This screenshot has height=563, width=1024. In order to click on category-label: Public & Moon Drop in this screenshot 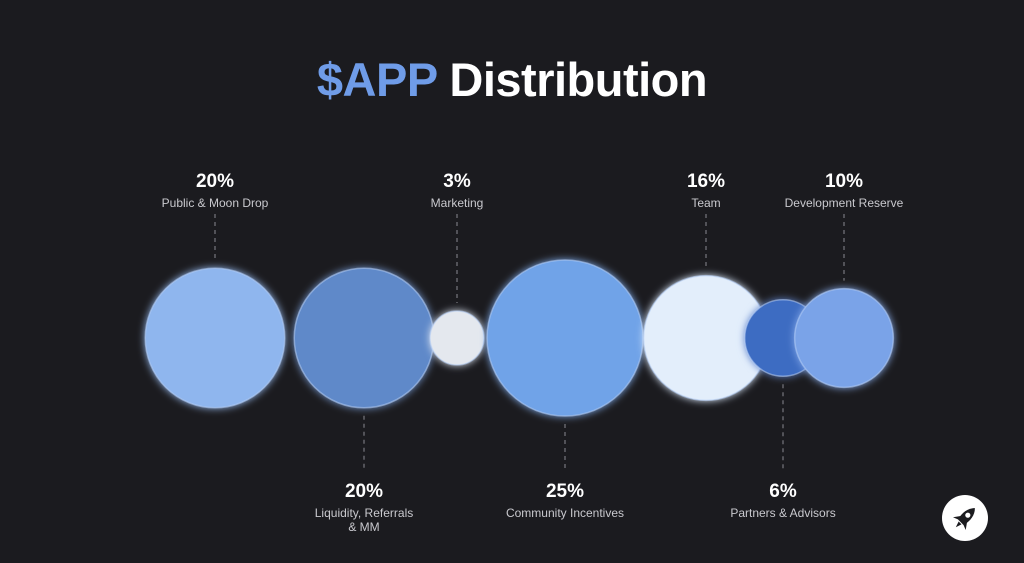, I will do `click(215, 203)`.